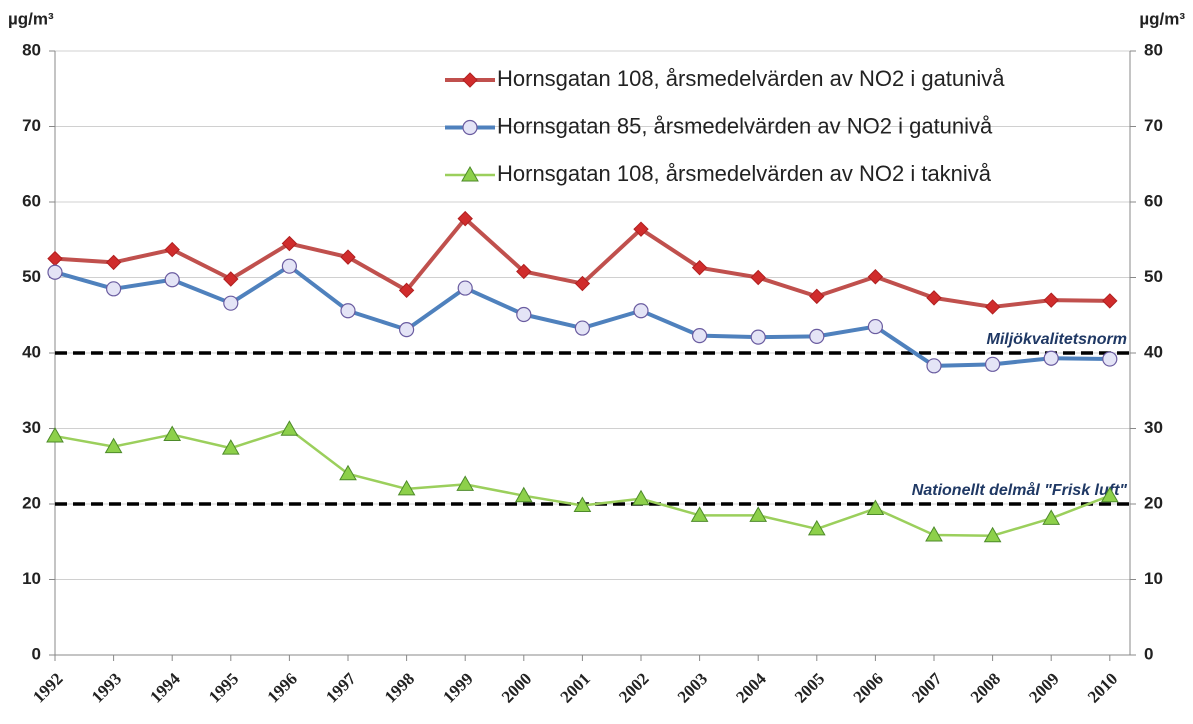  What do you see at coordinates (1153, 578) in the screenshot?
I see `y2-tick-label: 10` at bounding box center [1153, 578].